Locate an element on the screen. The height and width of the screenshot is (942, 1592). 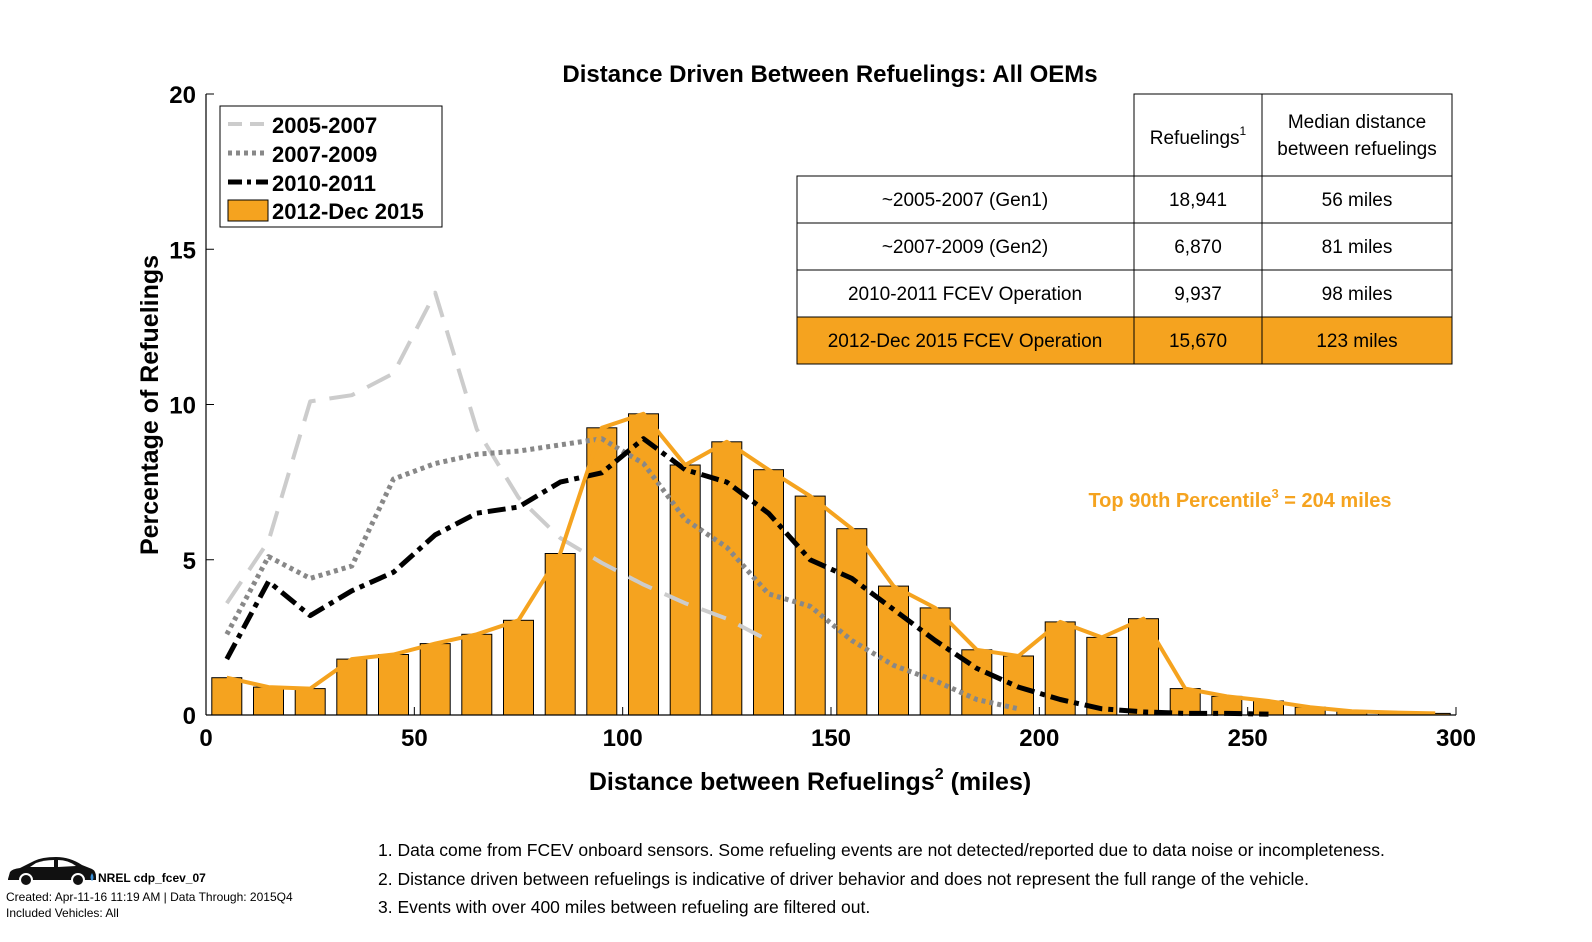
x-tick-label: 150 is located at coordinates (831, 738).